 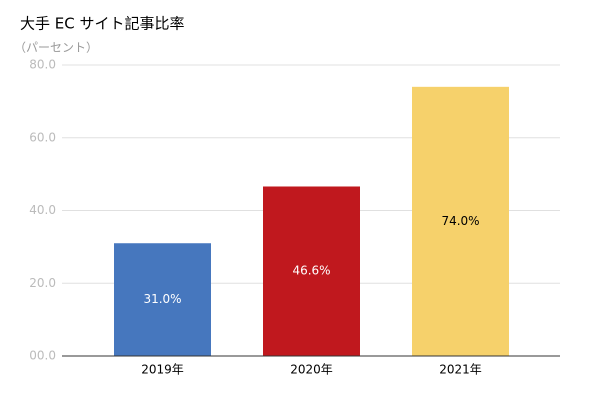 I want to click on y-axis-label: （パーセント）, so click(x=56, y=48).